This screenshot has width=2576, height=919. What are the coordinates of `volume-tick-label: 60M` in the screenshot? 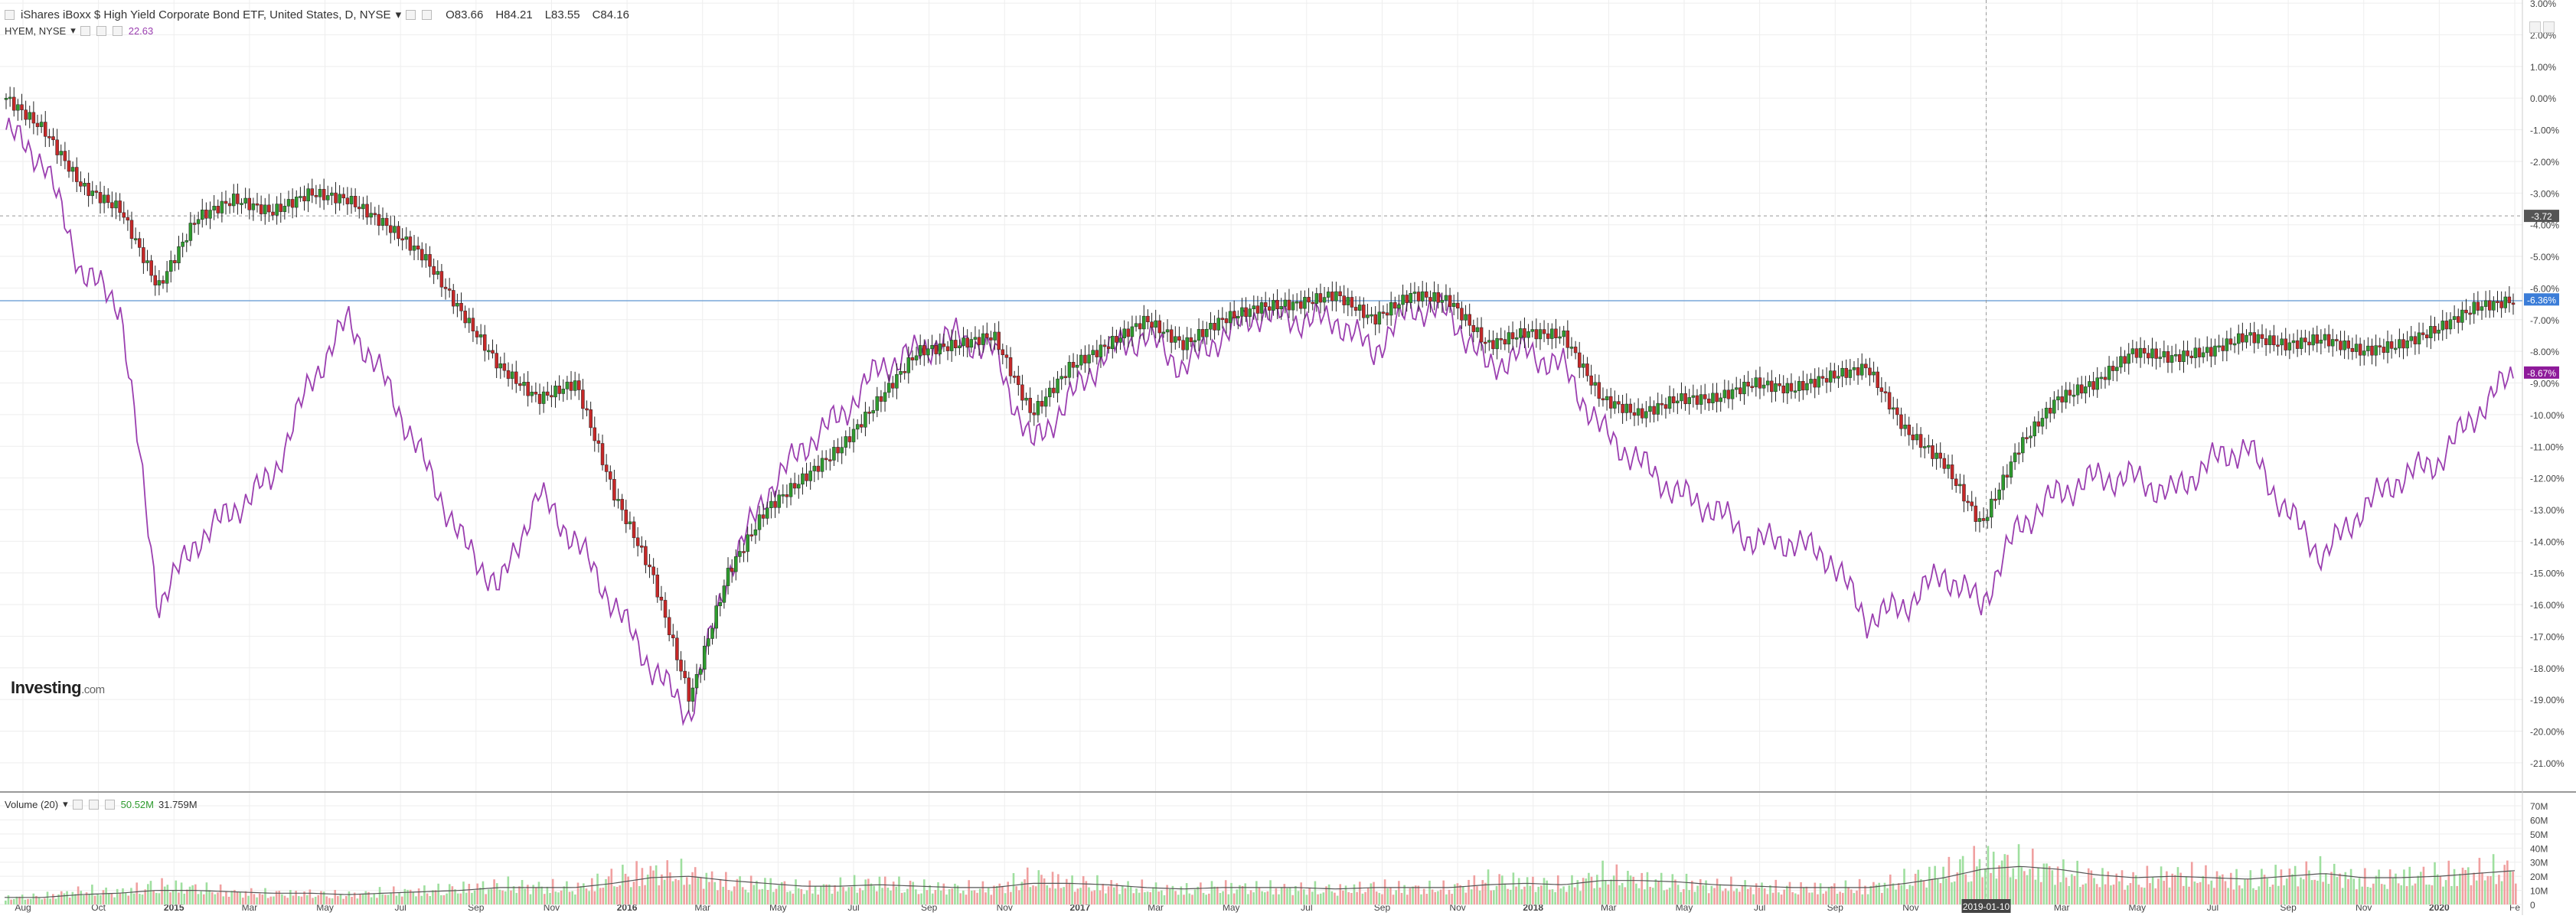 It's located at (2539, 820).